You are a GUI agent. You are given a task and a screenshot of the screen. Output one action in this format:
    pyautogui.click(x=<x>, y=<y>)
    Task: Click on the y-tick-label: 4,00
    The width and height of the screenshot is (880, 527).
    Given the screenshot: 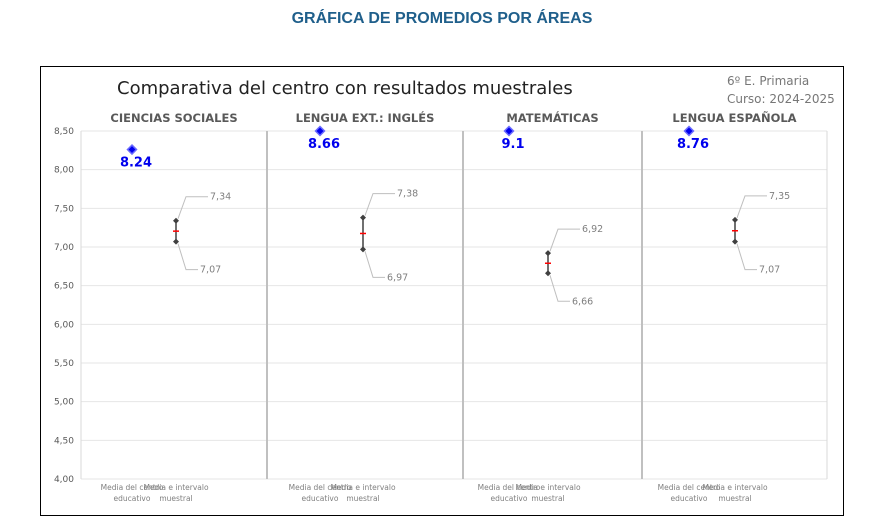 What is the action you would take?
    pyautogui.click(x=64, y=480)
    